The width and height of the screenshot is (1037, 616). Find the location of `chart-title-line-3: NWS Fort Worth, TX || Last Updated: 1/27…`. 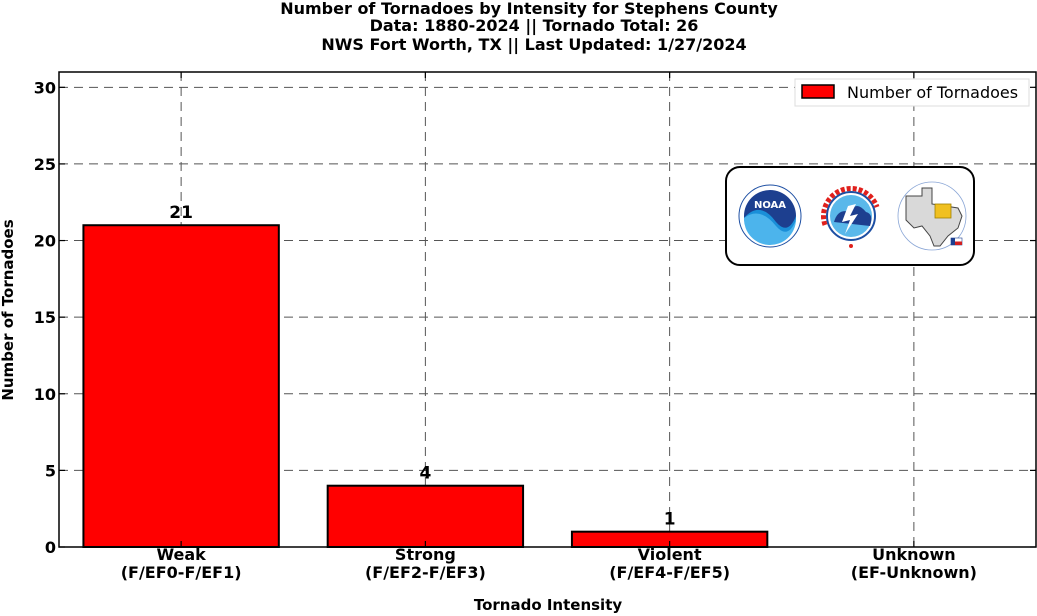

chart-title-line-3: NWS Fort Worth, TX || Last Updated: 1/27… is located at coordinates (533, 45).